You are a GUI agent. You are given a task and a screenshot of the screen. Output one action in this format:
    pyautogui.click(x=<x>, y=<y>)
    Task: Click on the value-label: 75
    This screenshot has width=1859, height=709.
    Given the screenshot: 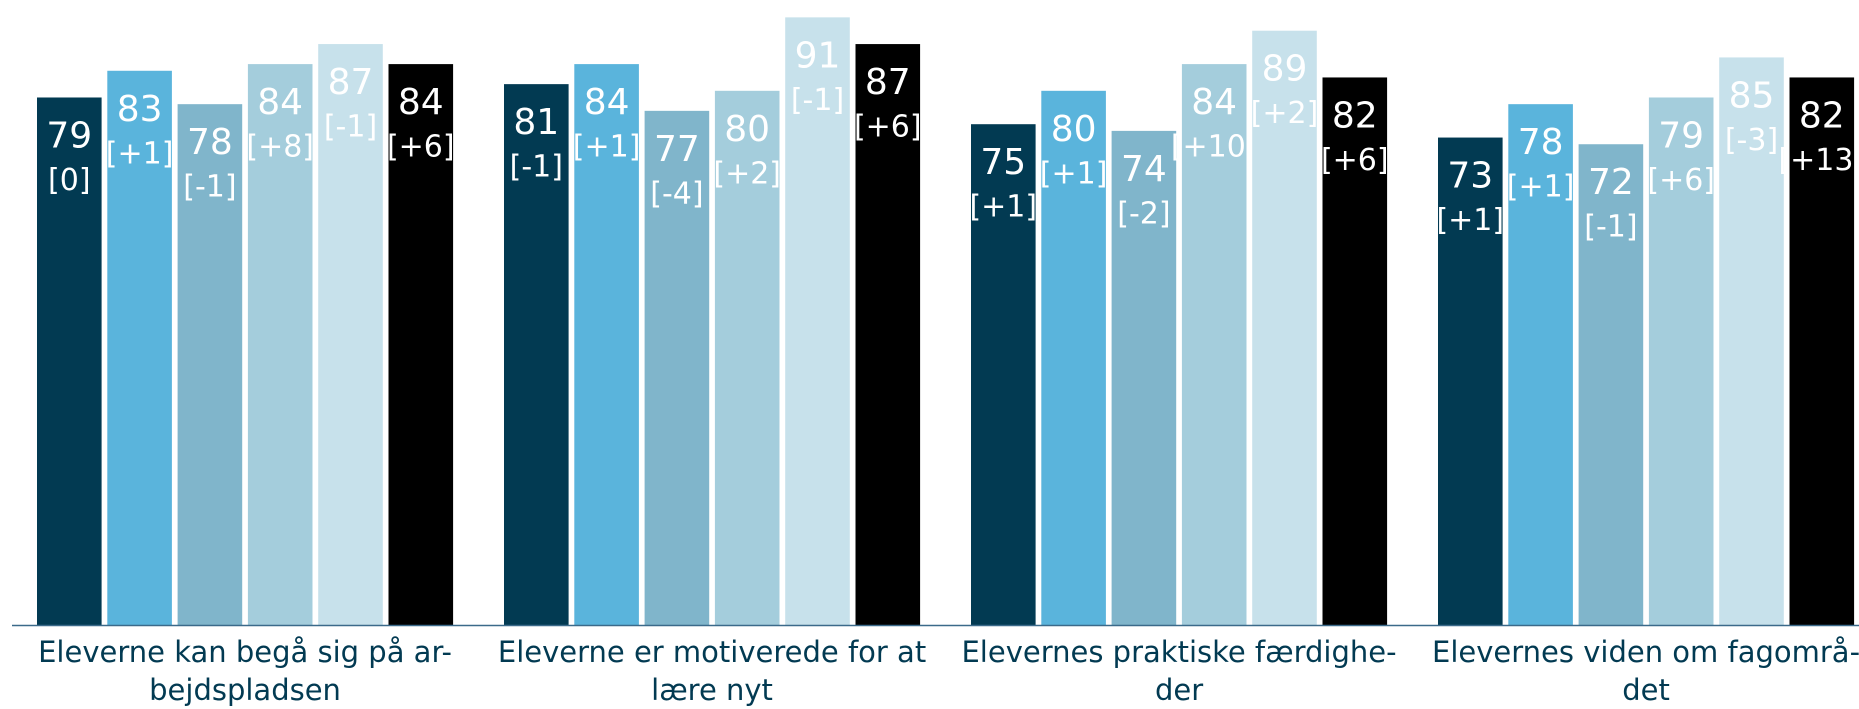 What is the action you would take?
    pyautogui.click(x=1003, y=162)
    